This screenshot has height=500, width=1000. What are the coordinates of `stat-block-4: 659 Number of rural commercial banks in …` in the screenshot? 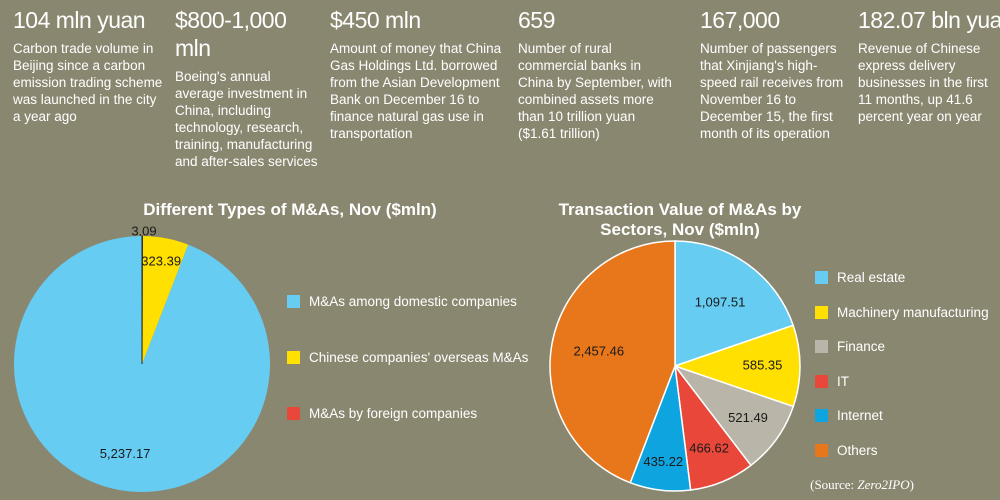 It's located at (595, 74).